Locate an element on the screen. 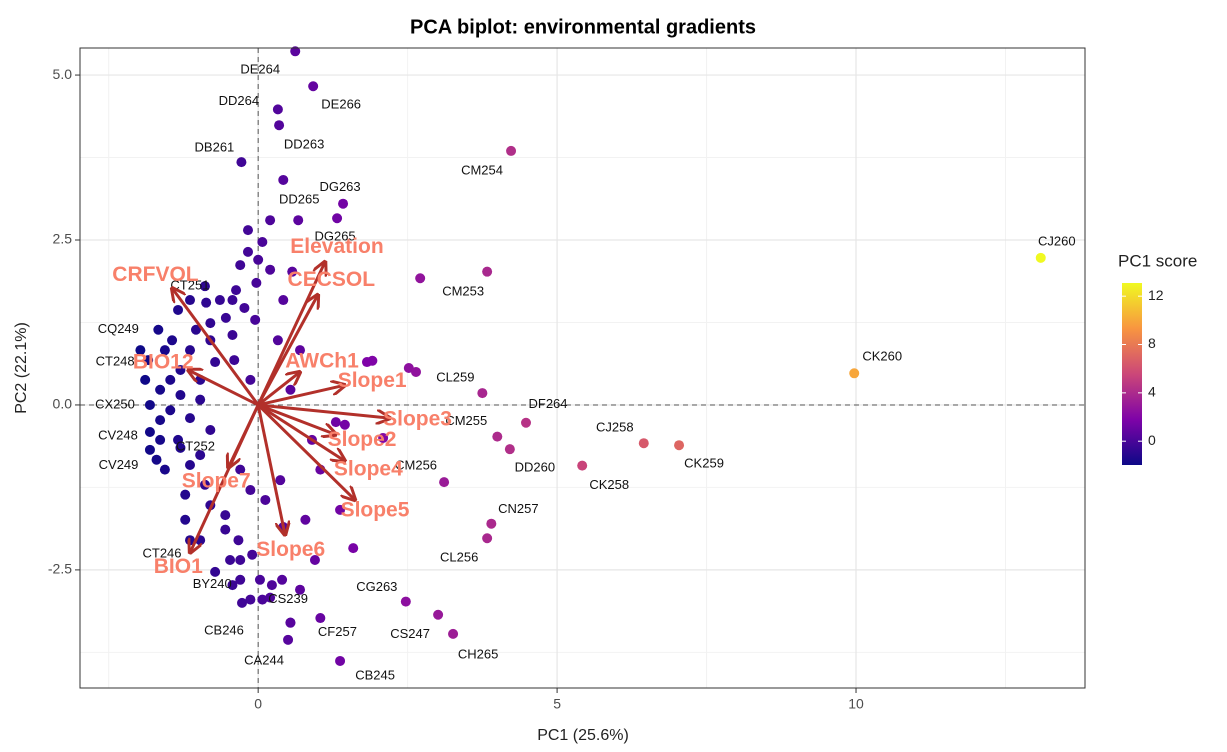 Image resolution: width=1227 pixels, height=752 pixels. point-label: CS239 is located at coordinates (288, 598).